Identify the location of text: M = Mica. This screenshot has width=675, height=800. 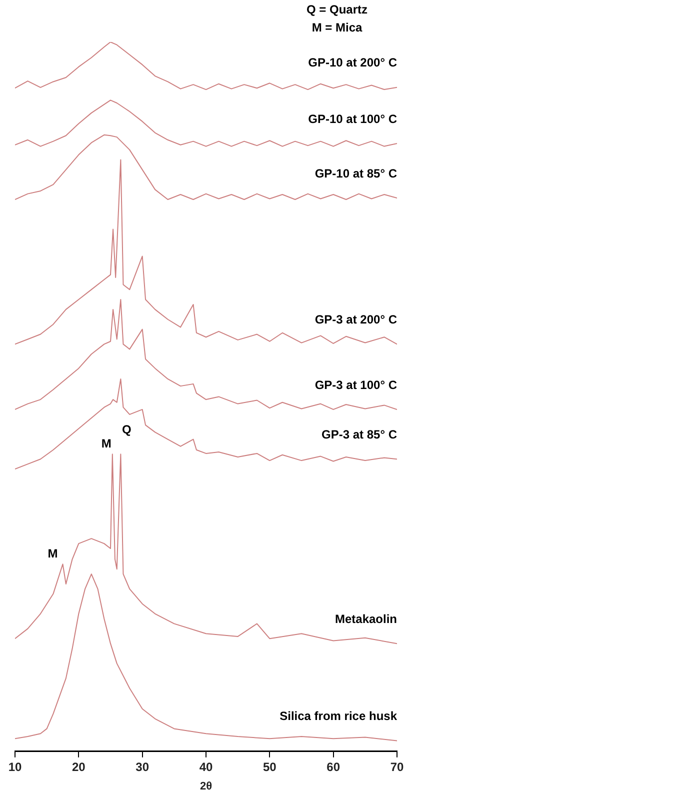
(337, 27).